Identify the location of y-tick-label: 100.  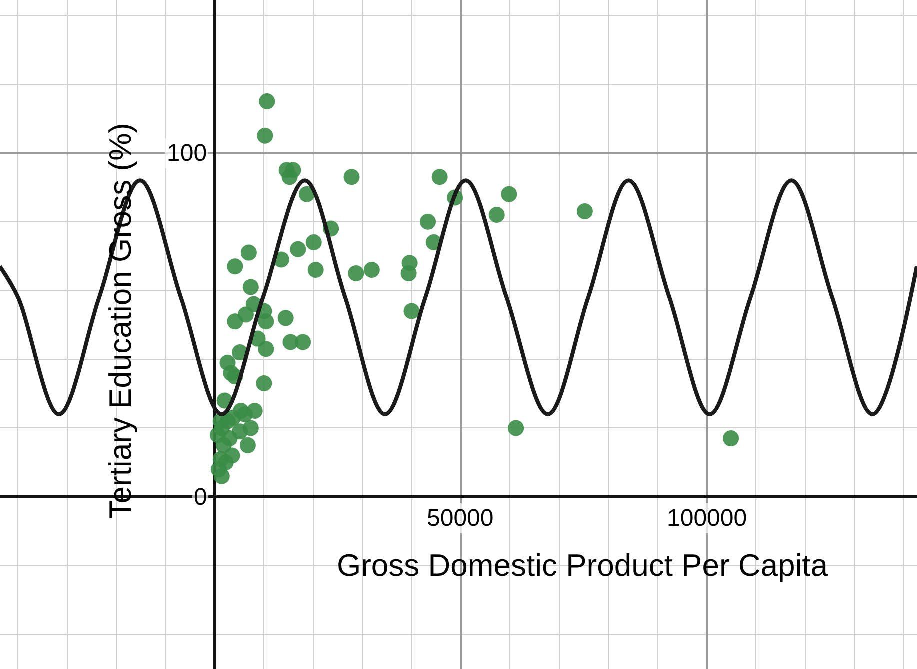
(187, 153).